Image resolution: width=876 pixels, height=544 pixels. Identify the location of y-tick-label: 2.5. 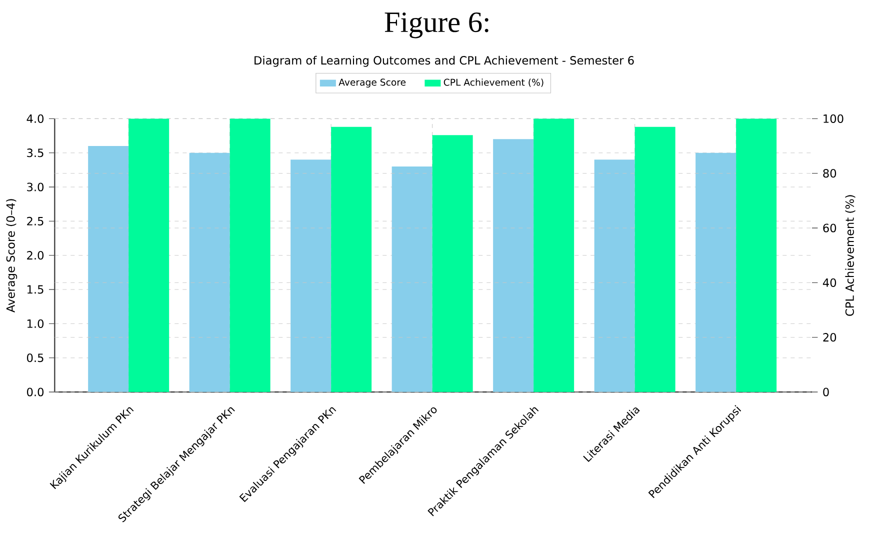
(35, 221).